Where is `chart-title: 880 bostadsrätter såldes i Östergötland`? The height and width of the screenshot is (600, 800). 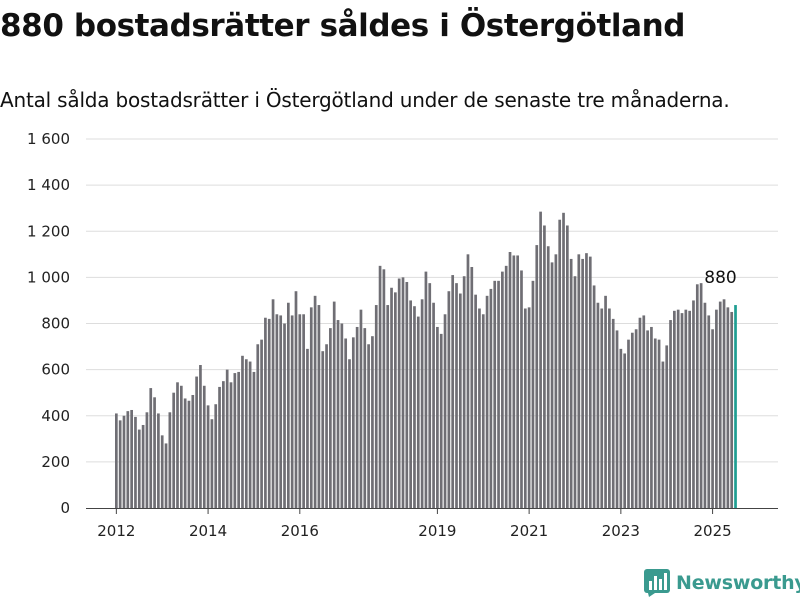
chart-title: 880 bostadsrätter såldes i Östergötland is located at coordinates (343, 26).